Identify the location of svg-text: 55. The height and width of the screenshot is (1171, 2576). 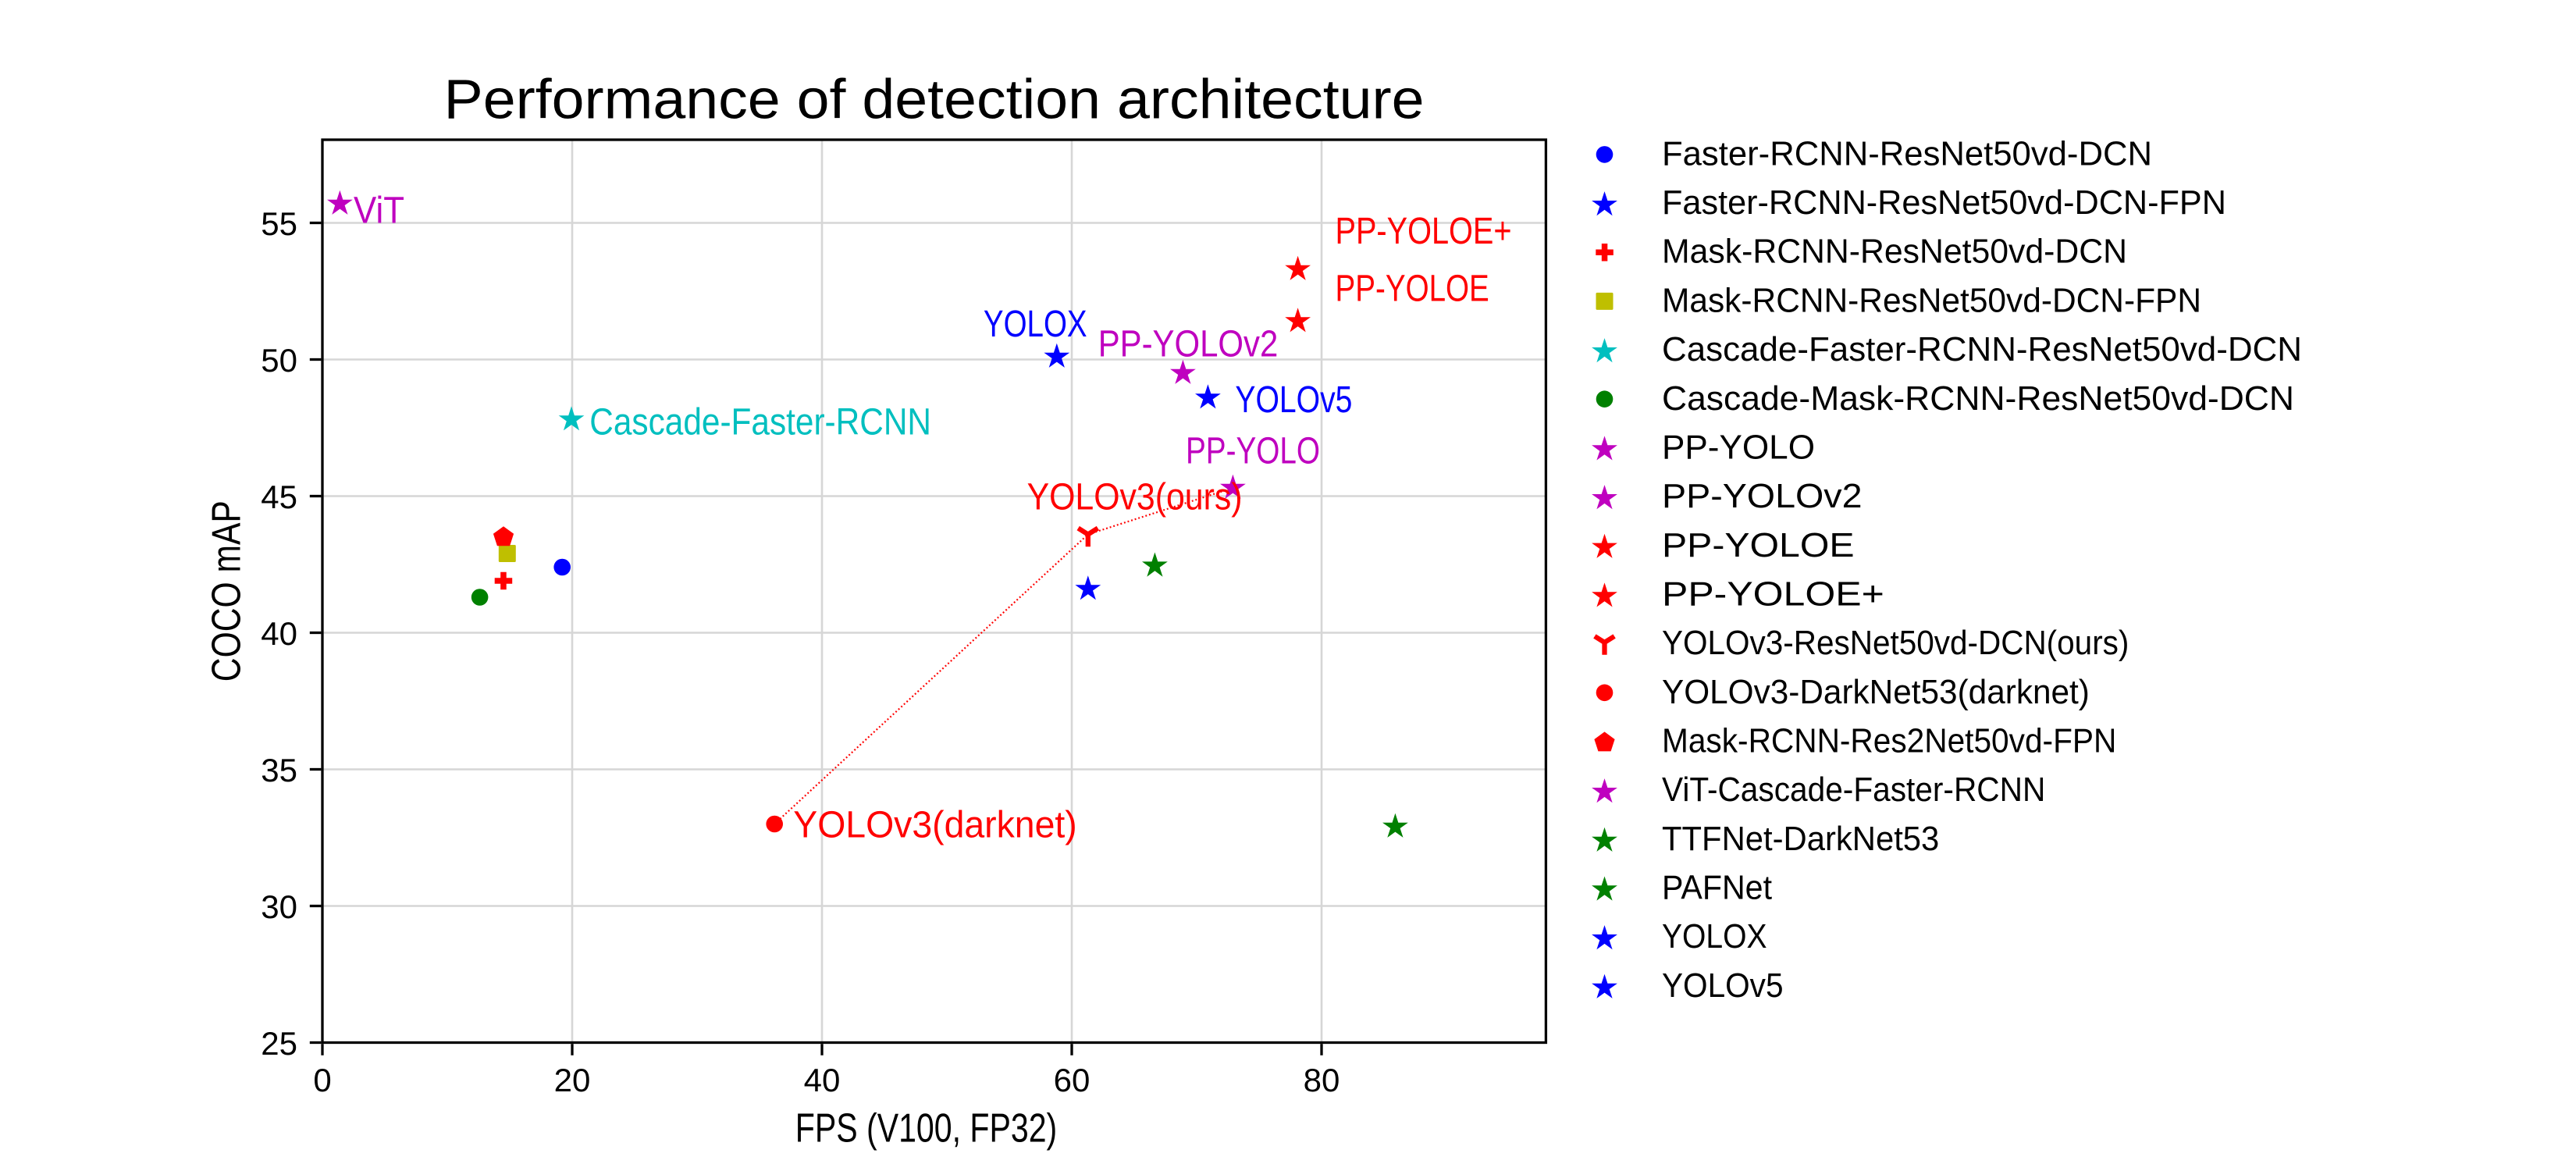
(279, 223).